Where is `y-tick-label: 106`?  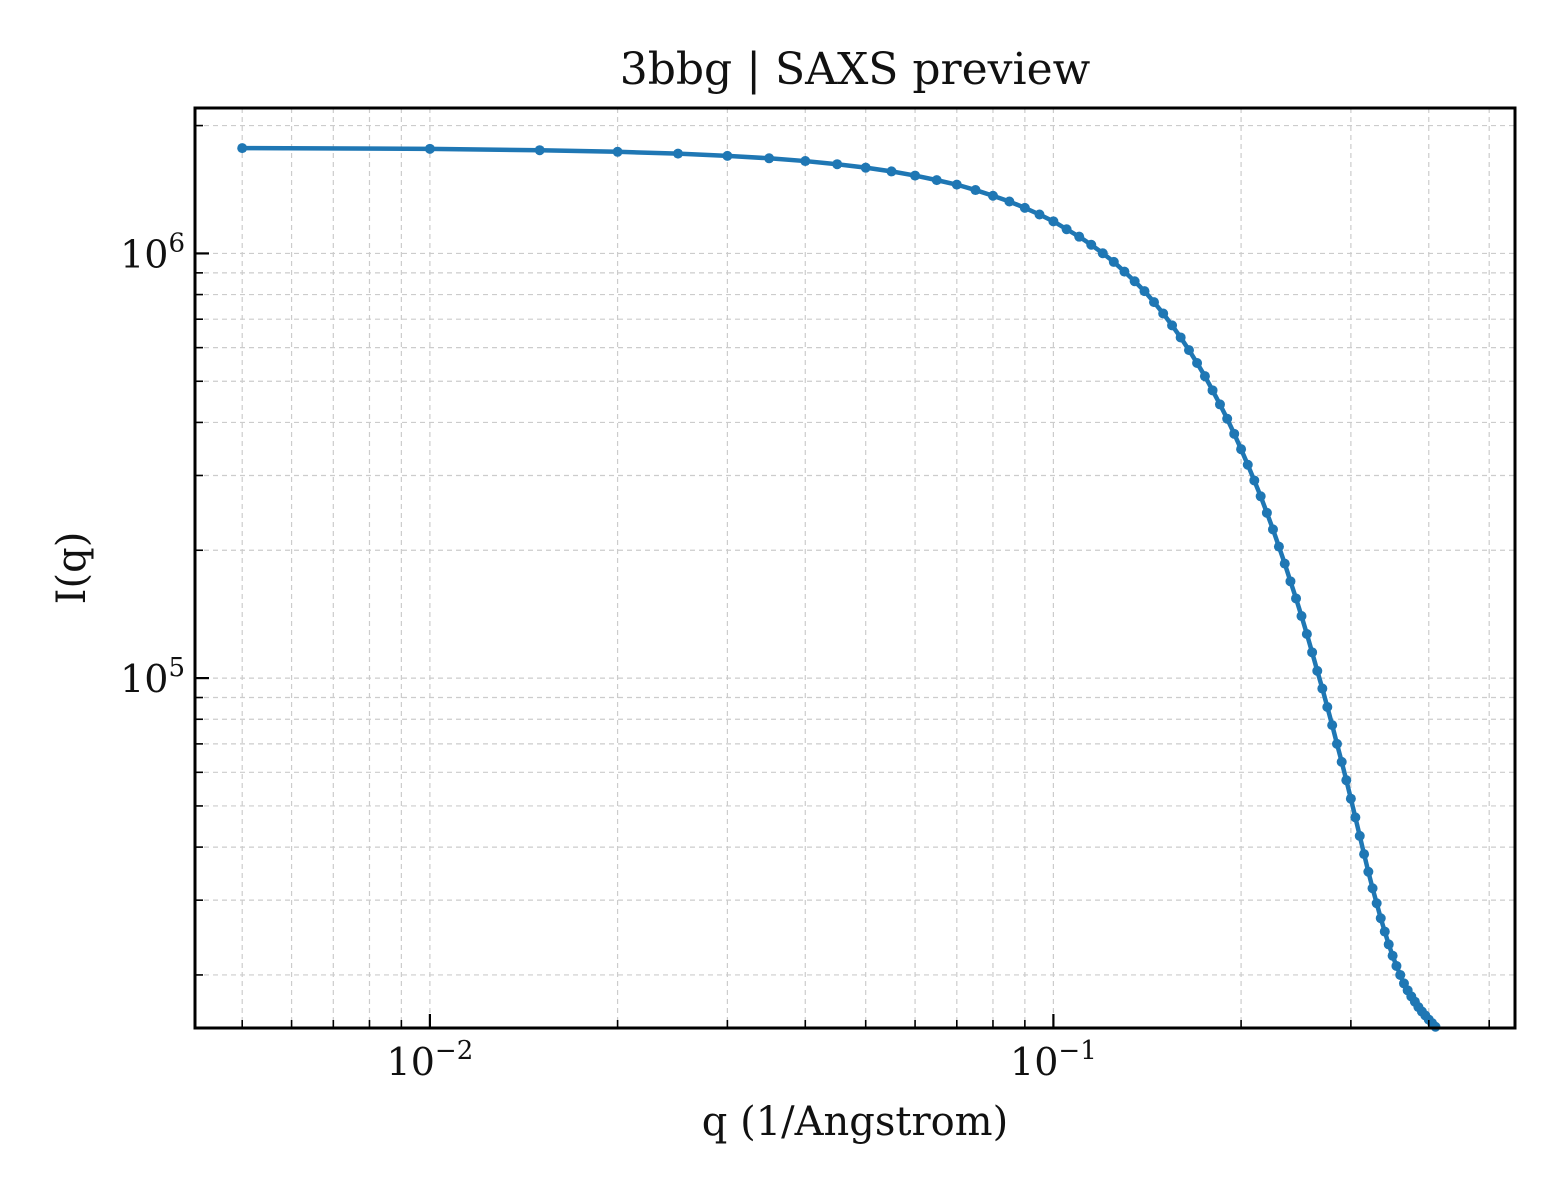 y-tick-label: 106 is located at coordinates (152, 252).